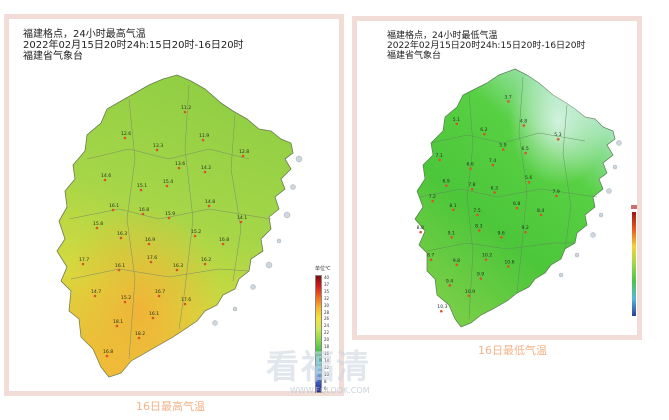 The height and width of the screenshot is (420, 669). I want to click on legend-tick-label: 28, so click(327, 312).